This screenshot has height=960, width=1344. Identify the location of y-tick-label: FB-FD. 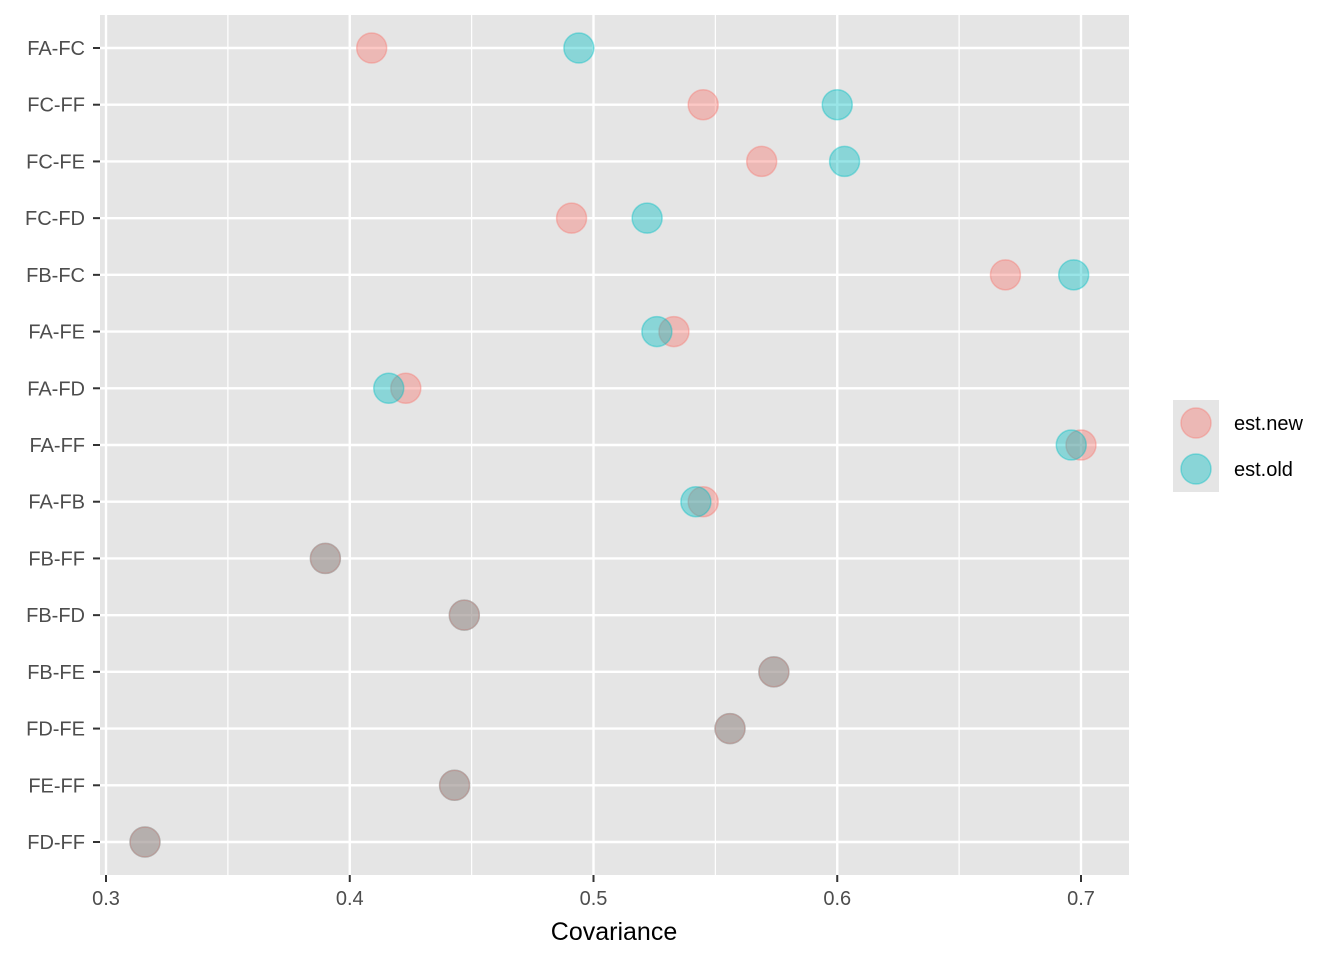
(55, 616).